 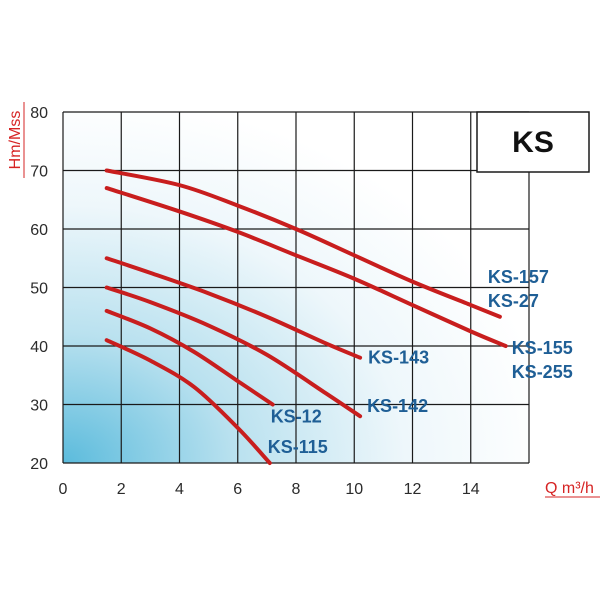 I want to click on y-tick-label: 20, so click(x=39, y=464).